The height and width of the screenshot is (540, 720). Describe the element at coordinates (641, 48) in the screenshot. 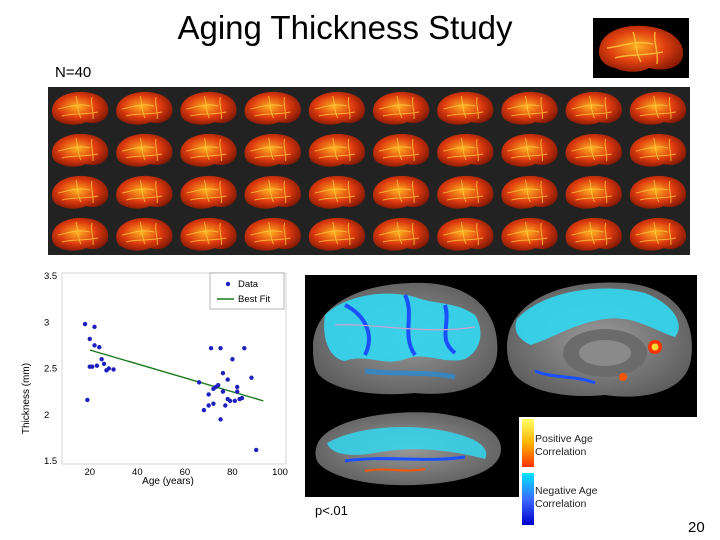

I see `brain-thumbnail` at that location.